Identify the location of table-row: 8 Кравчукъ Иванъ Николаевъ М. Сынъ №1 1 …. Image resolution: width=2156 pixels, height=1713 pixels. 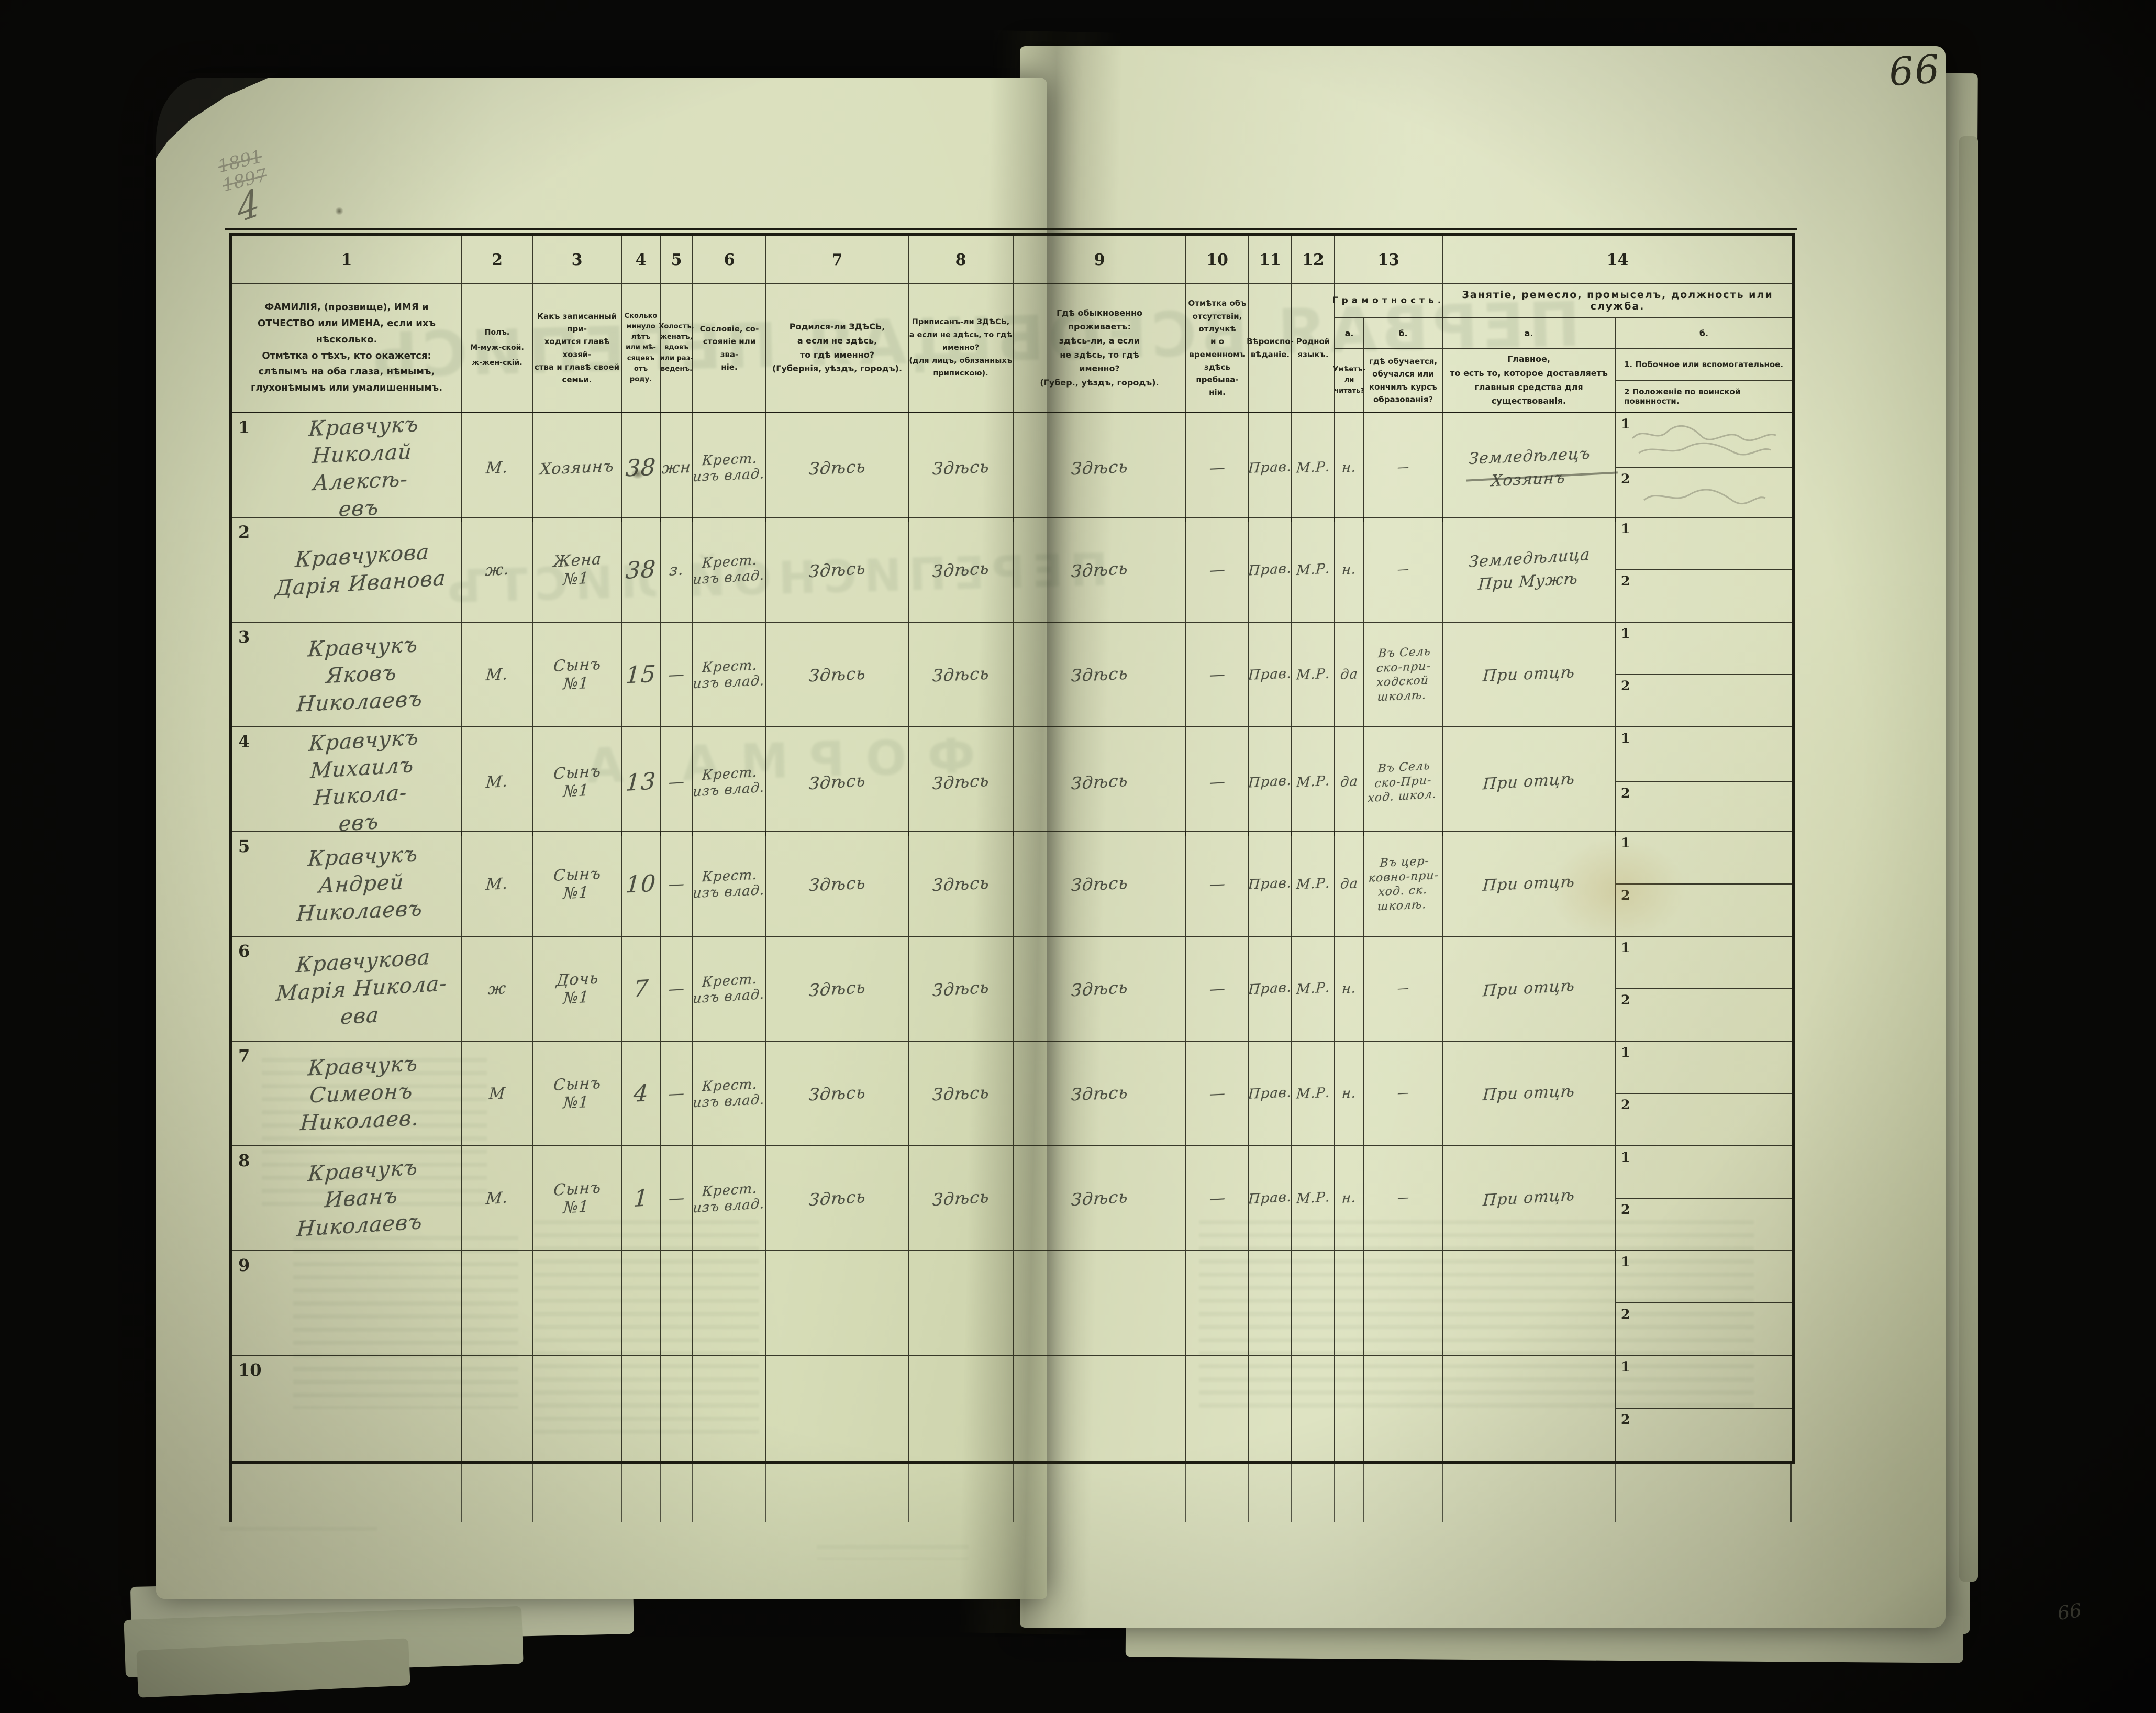
(1012, 1199).